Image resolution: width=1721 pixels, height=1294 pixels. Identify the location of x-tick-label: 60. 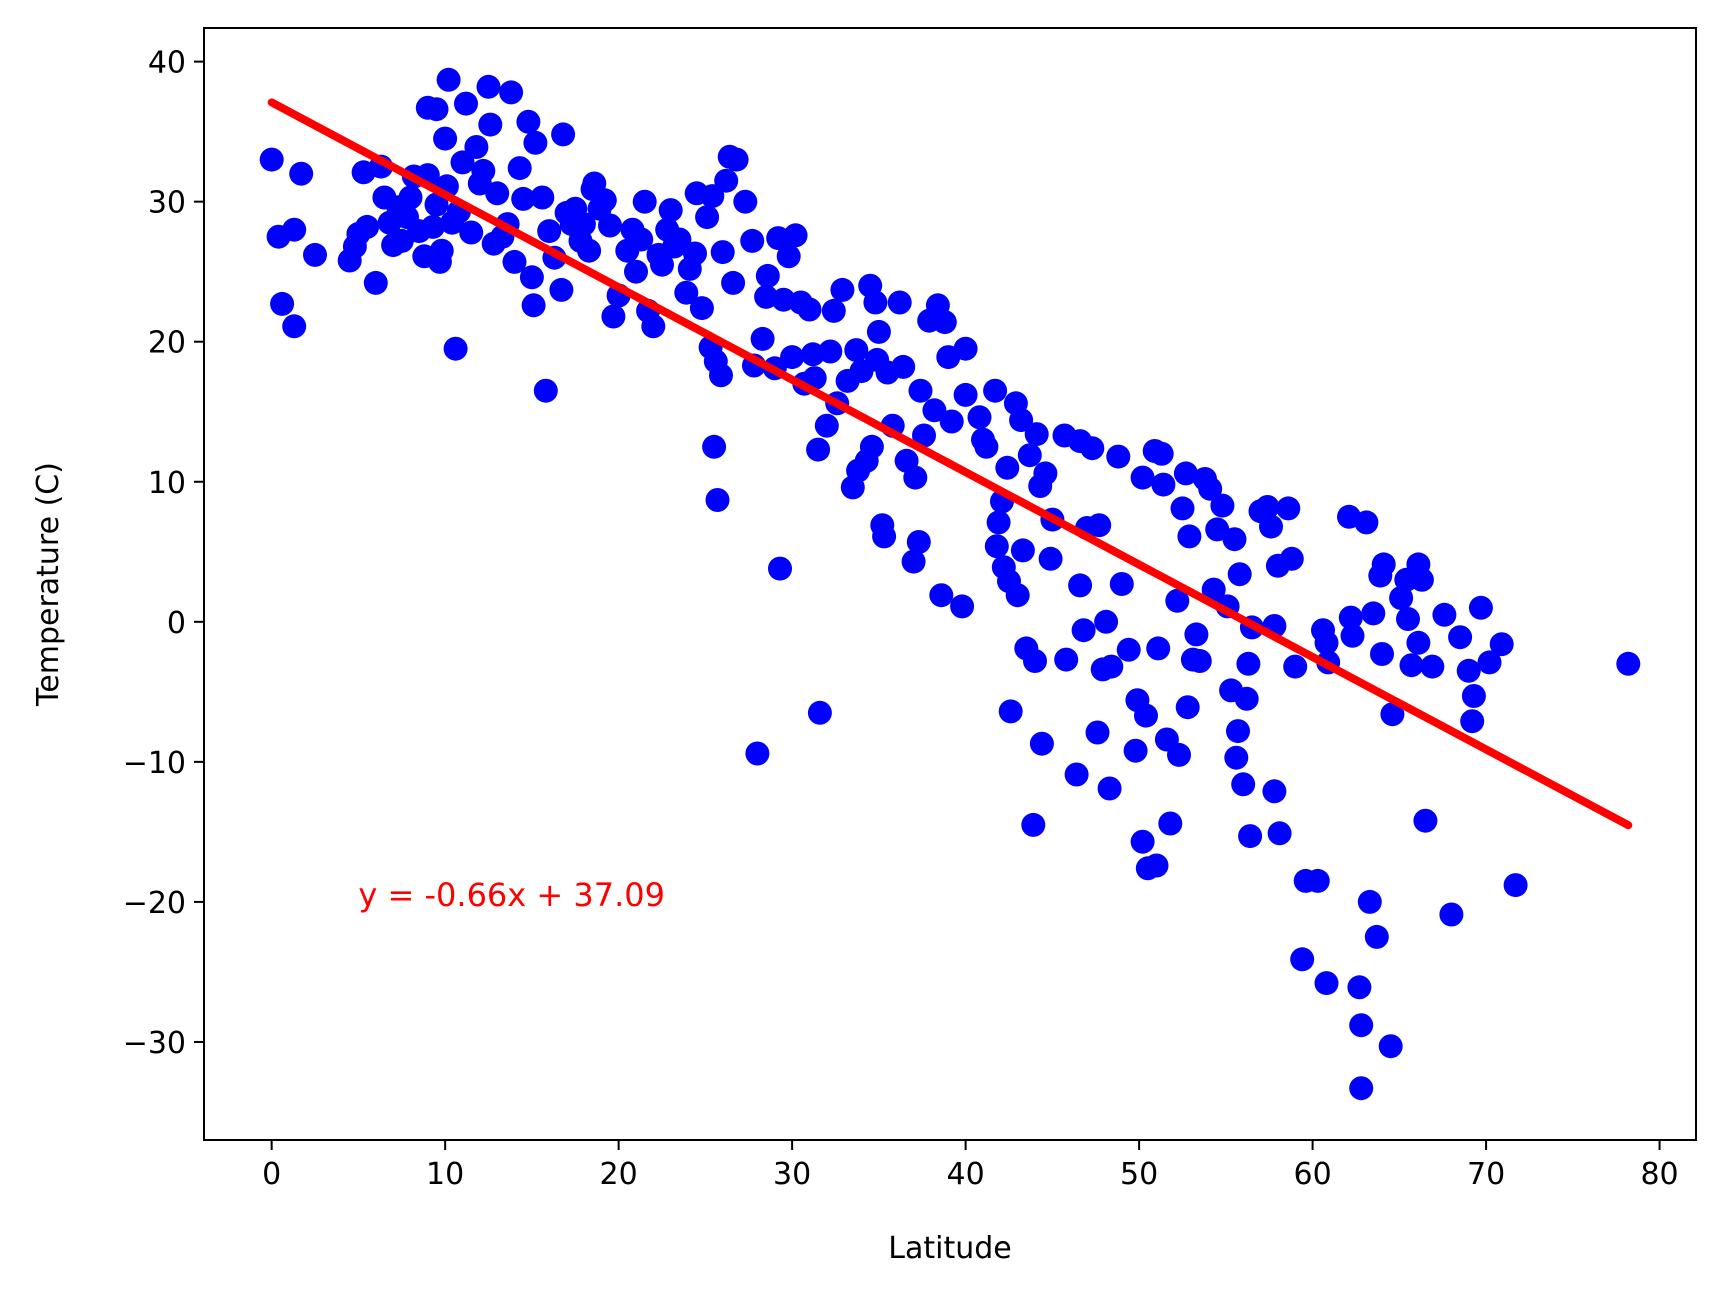
(1312, 1174).